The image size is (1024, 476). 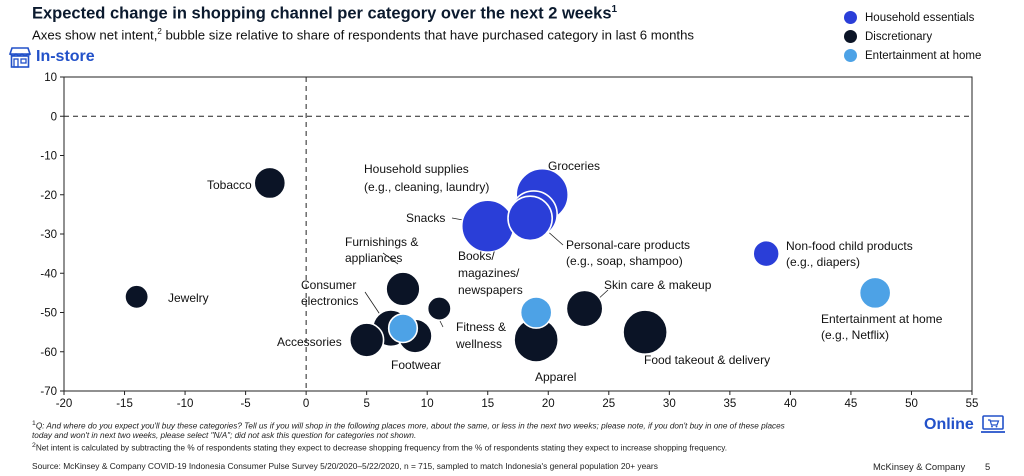 What do you see at coordinates (850, 55) in the screenshot?
I see `legend-swatch-entertainment-at-home` at bounding box center [850, 55].